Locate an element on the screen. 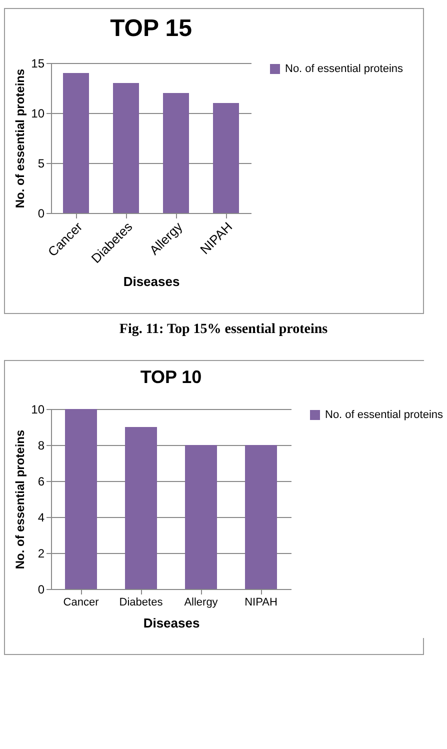  x-tick-label: Allergy is located at coordinates (201, 602).